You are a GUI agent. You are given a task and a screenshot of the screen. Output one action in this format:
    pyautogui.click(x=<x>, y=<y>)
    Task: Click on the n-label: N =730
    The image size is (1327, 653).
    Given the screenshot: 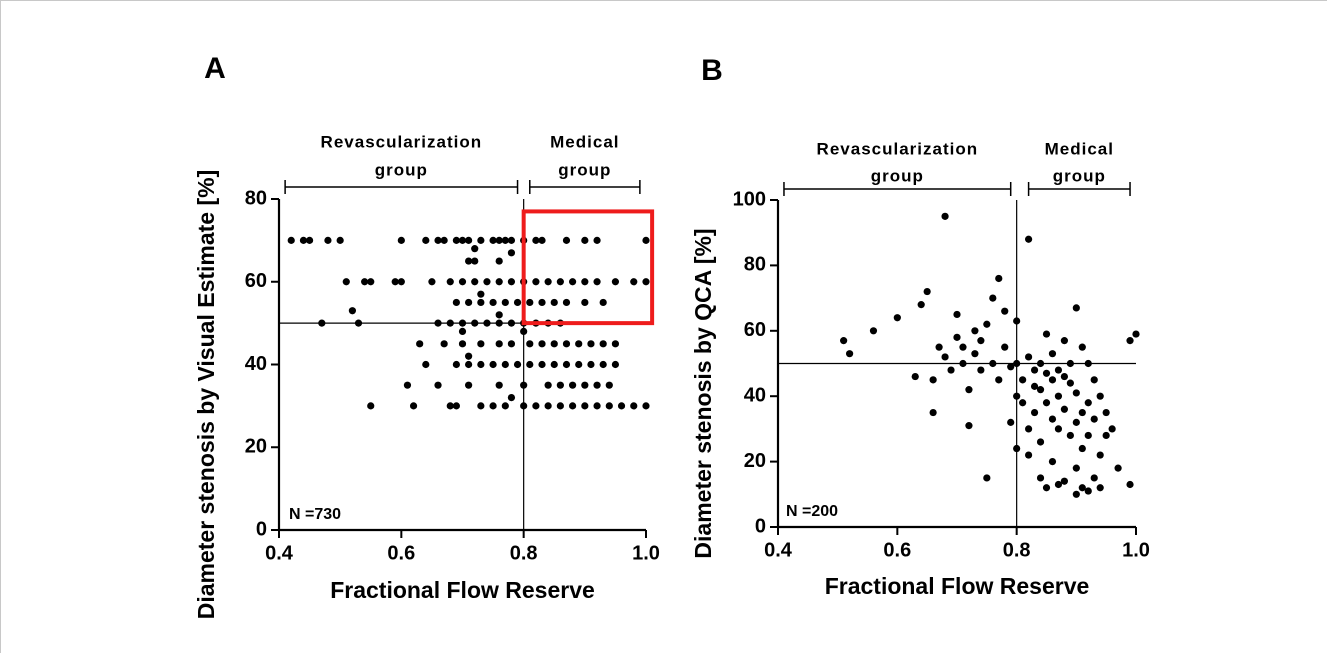 What is the action you would take?
    pyautogui.click(x=315, y=514)
    